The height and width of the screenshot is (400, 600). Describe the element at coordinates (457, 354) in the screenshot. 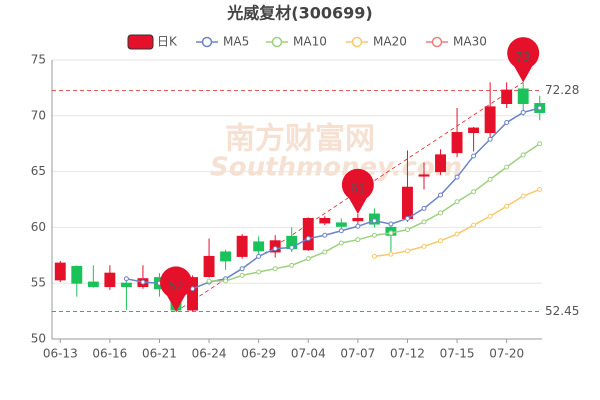

I see `x-tick-label: 07-15` at that location.